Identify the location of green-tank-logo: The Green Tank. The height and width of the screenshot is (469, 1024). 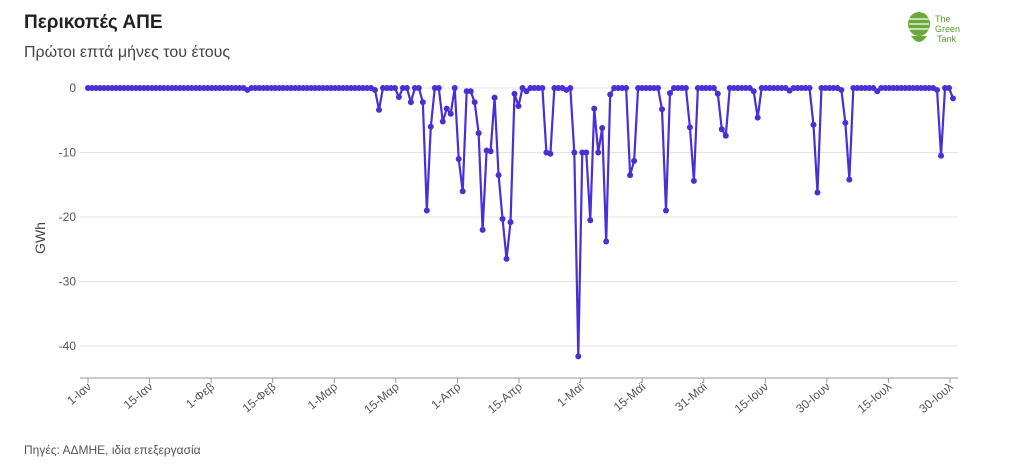
(940, 31).